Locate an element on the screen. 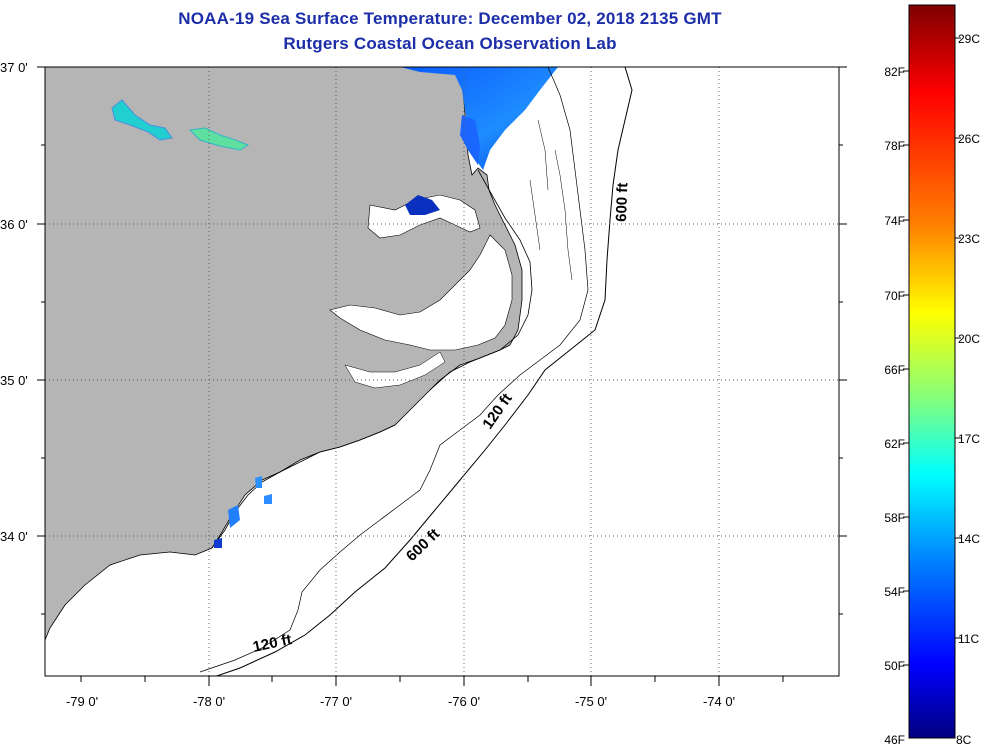 The image size is (984, 754). colorbar-f-label: 62F is located at coordinates (894, 444).